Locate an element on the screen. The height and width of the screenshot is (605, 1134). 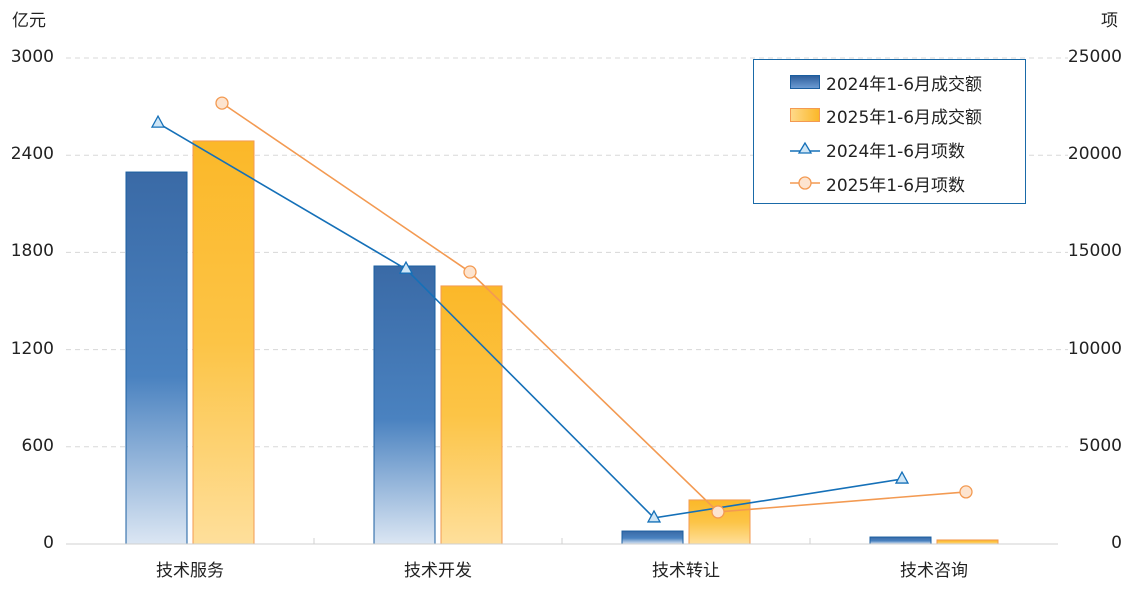
left-tick-label: 1200 is located at coordinates (32, 348).